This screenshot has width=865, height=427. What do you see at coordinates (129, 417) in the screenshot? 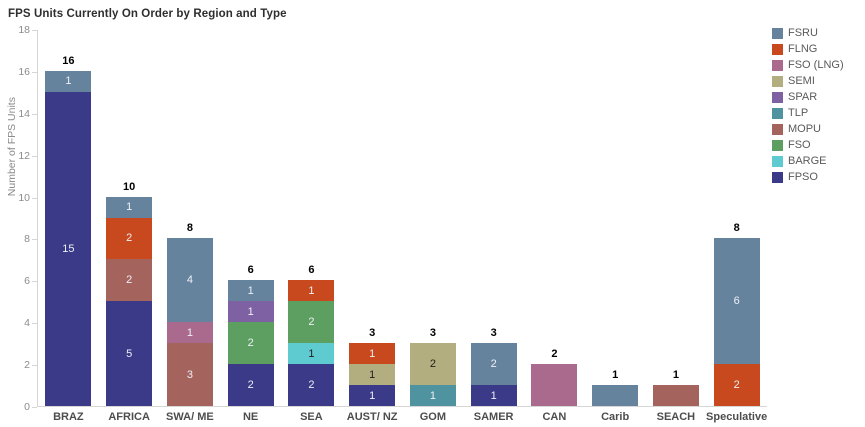
I see `x-axis-category-label: AFRICA` at bounding box center [129, 417].